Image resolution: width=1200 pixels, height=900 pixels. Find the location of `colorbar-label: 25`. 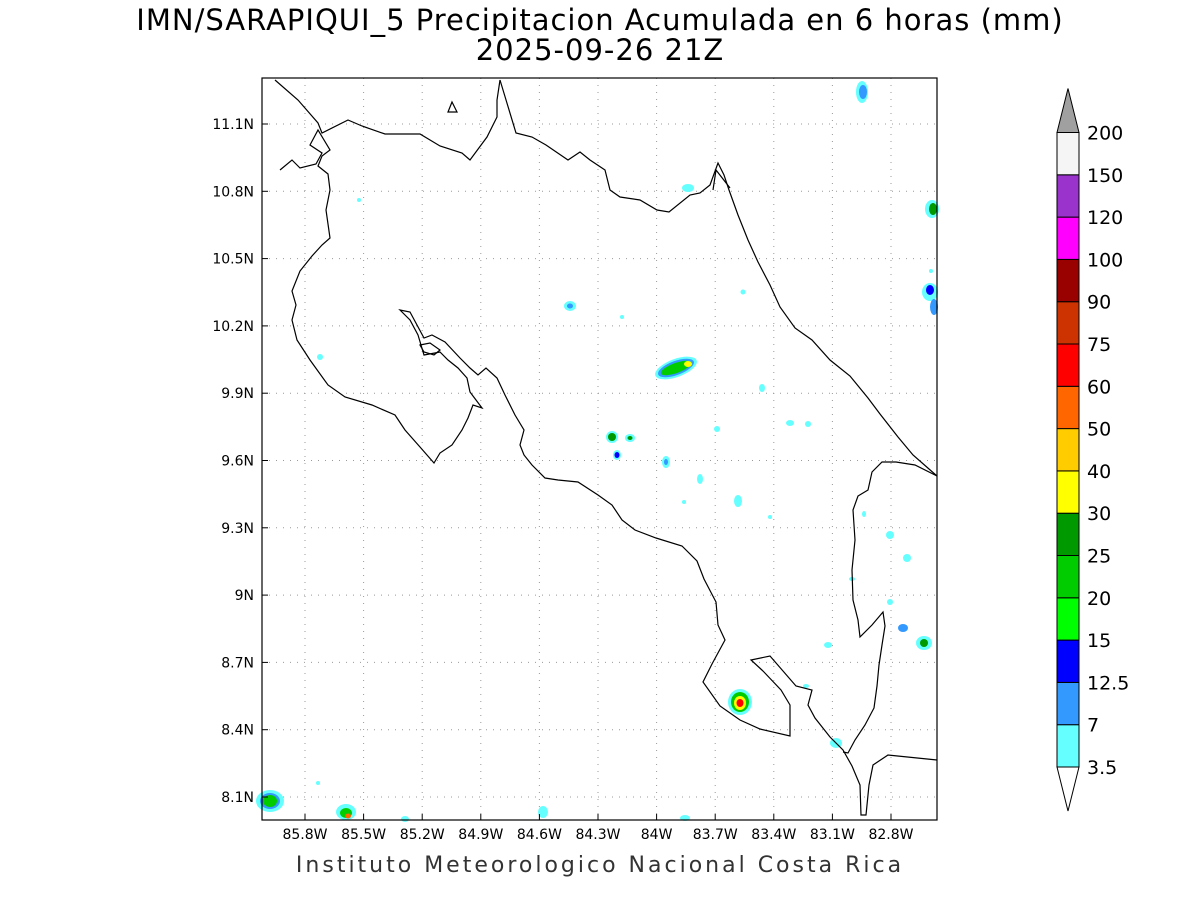

colorbar-label: 25 is located at coordinates (1099, 557).